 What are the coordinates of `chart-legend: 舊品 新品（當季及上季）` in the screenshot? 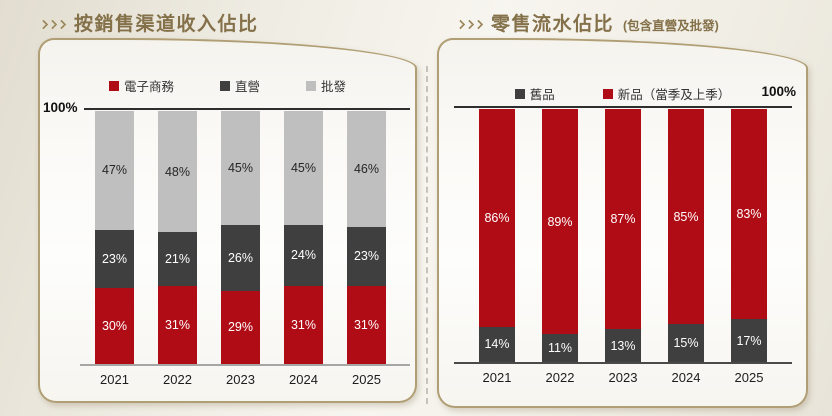 It's located at (622, 93).